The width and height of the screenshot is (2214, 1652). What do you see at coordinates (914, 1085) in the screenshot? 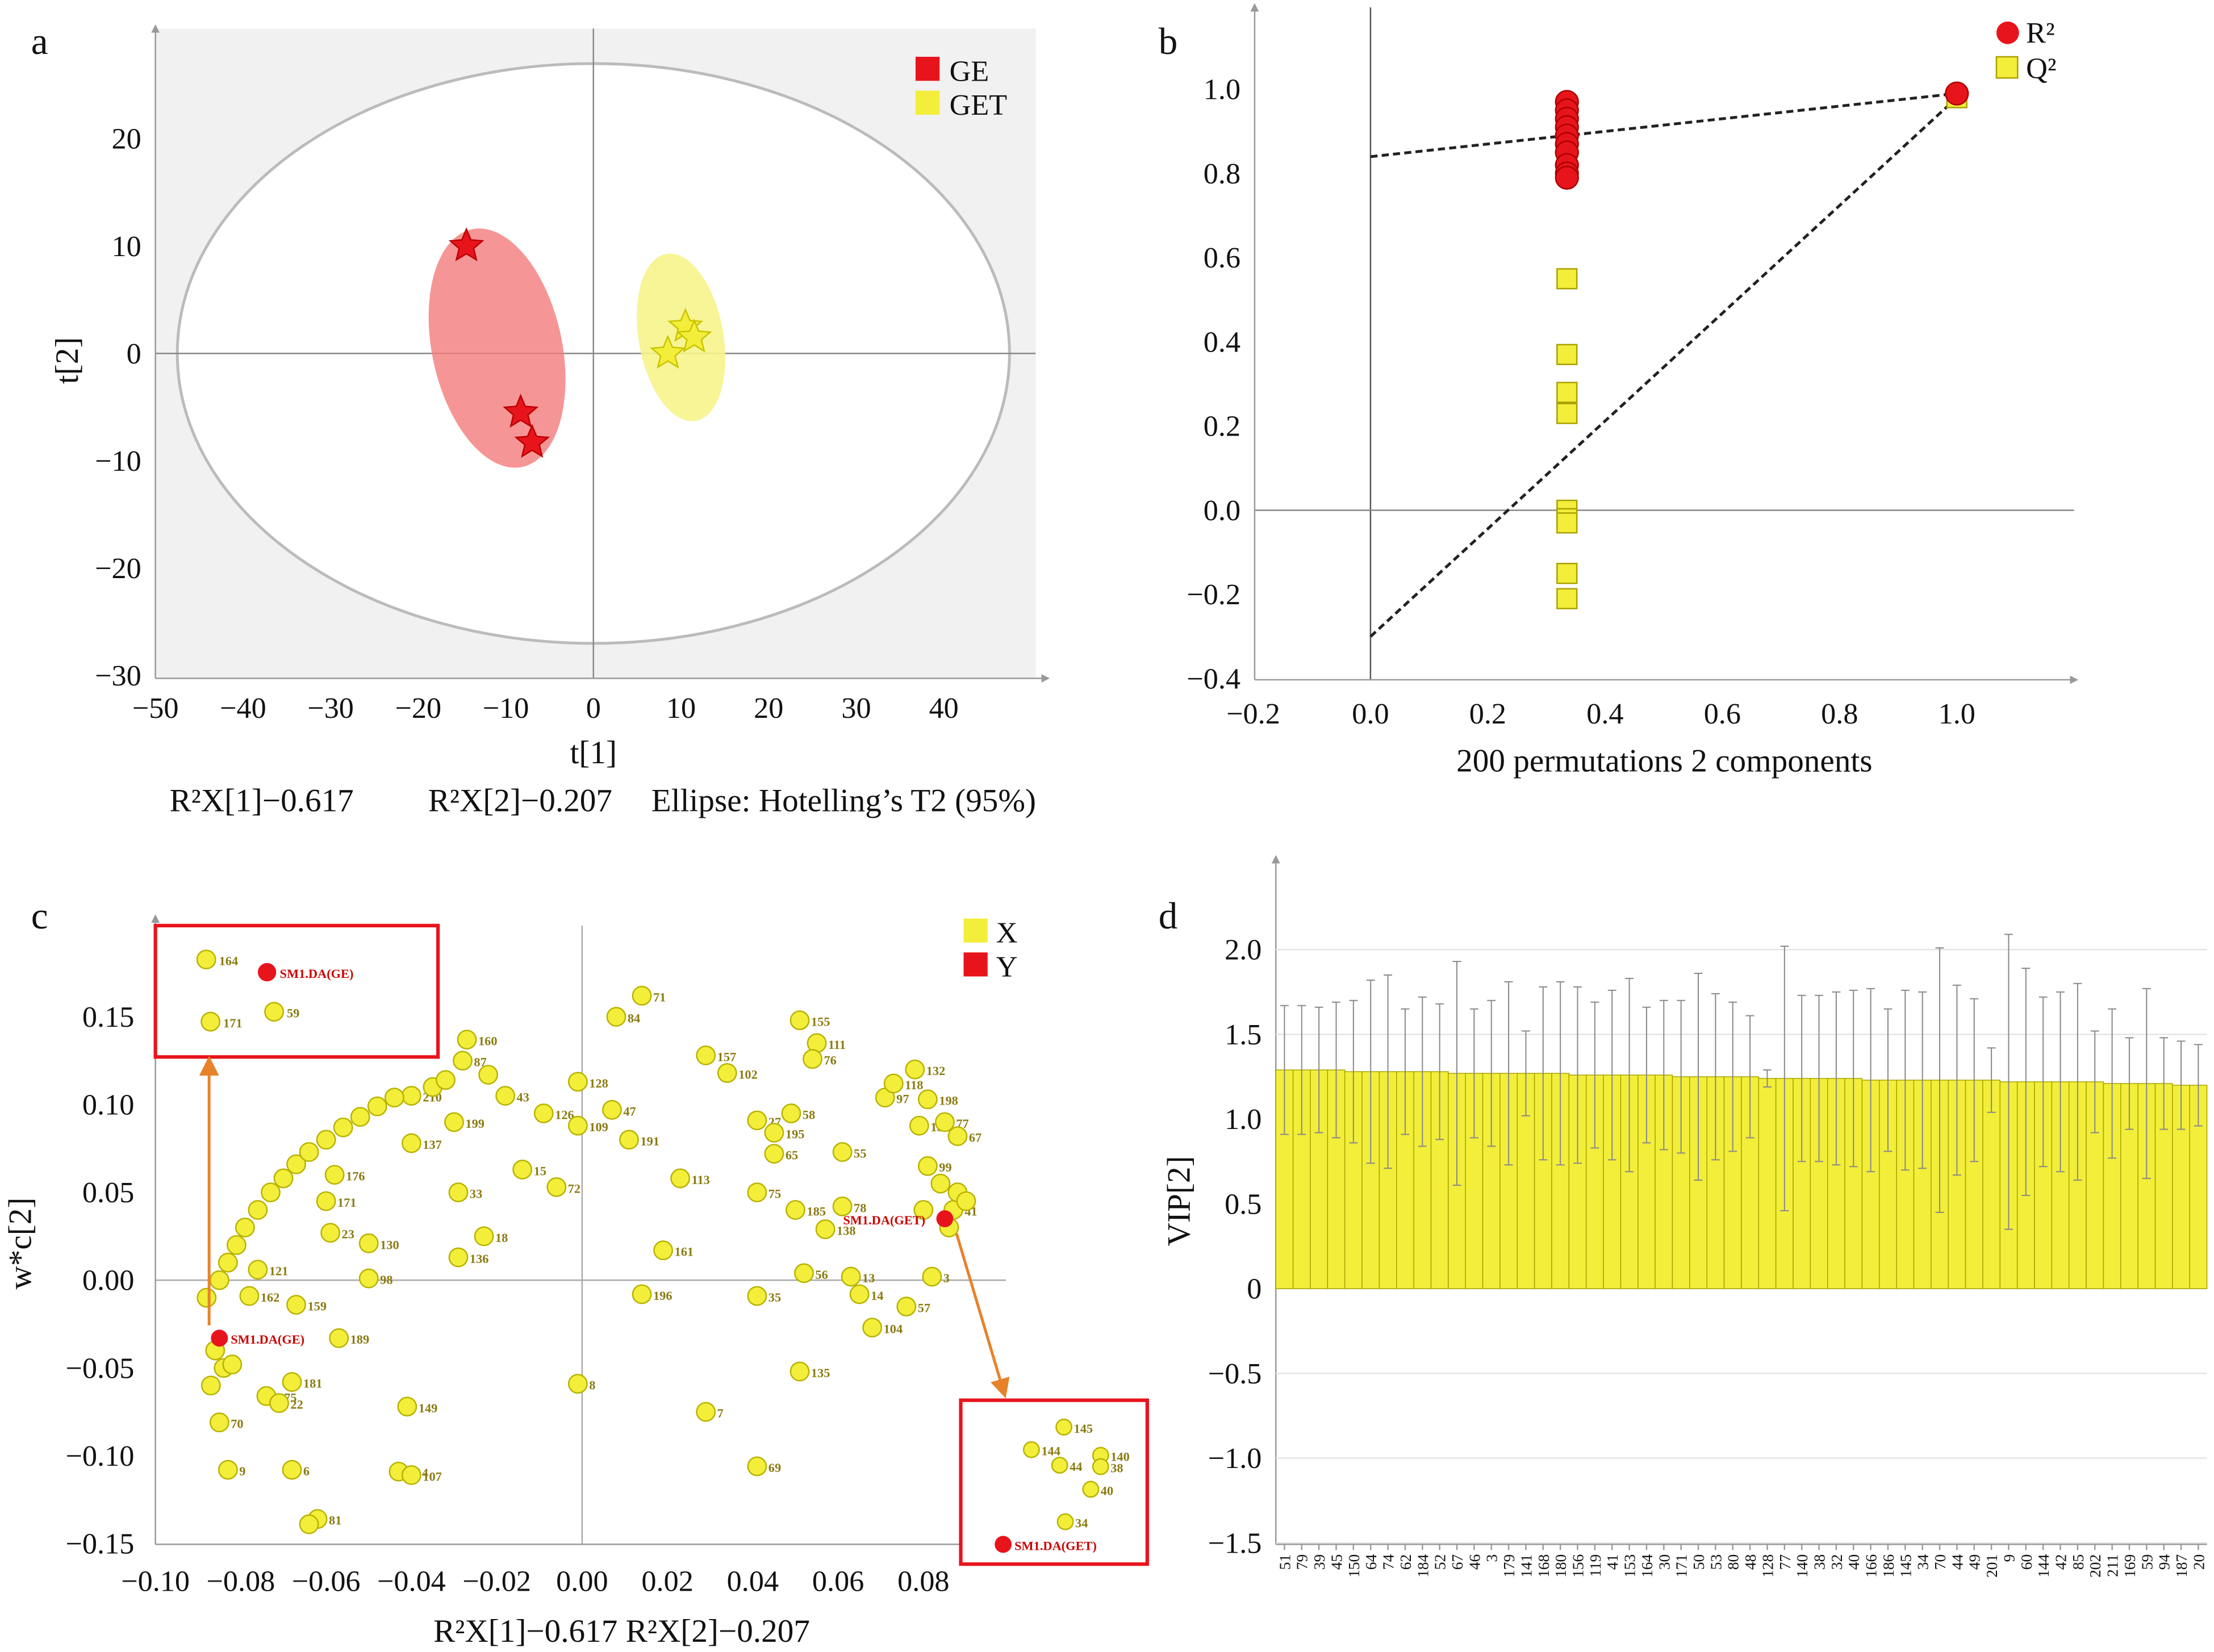
I see `x-variable-label: 118` at bounding box center [914, 1085].